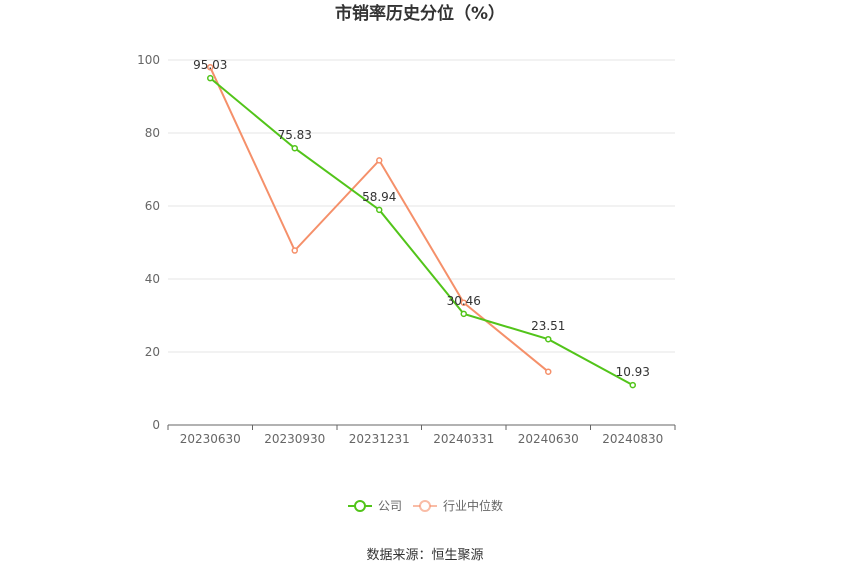  I want to click on y-tick-label: 100, so click(148, 60).